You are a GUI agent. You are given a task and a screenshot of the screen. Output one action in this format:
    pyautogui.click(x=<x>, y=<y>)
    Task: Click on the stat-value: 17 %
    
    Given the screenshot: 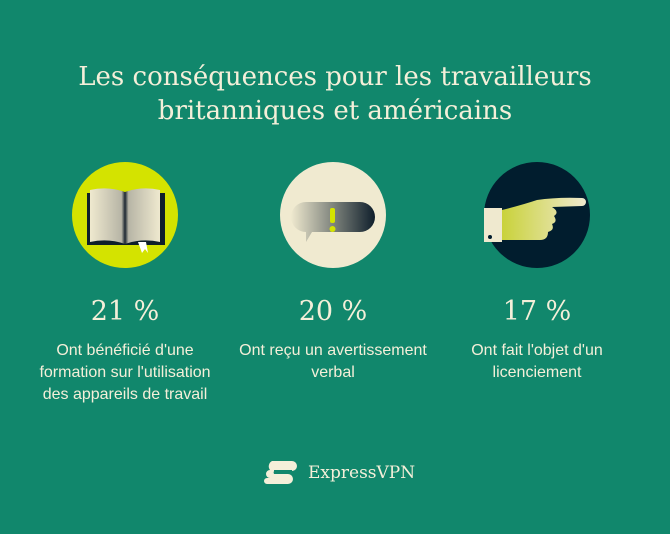 What is the action you would take?
    pyautogui.click(x=537, y=311)
    